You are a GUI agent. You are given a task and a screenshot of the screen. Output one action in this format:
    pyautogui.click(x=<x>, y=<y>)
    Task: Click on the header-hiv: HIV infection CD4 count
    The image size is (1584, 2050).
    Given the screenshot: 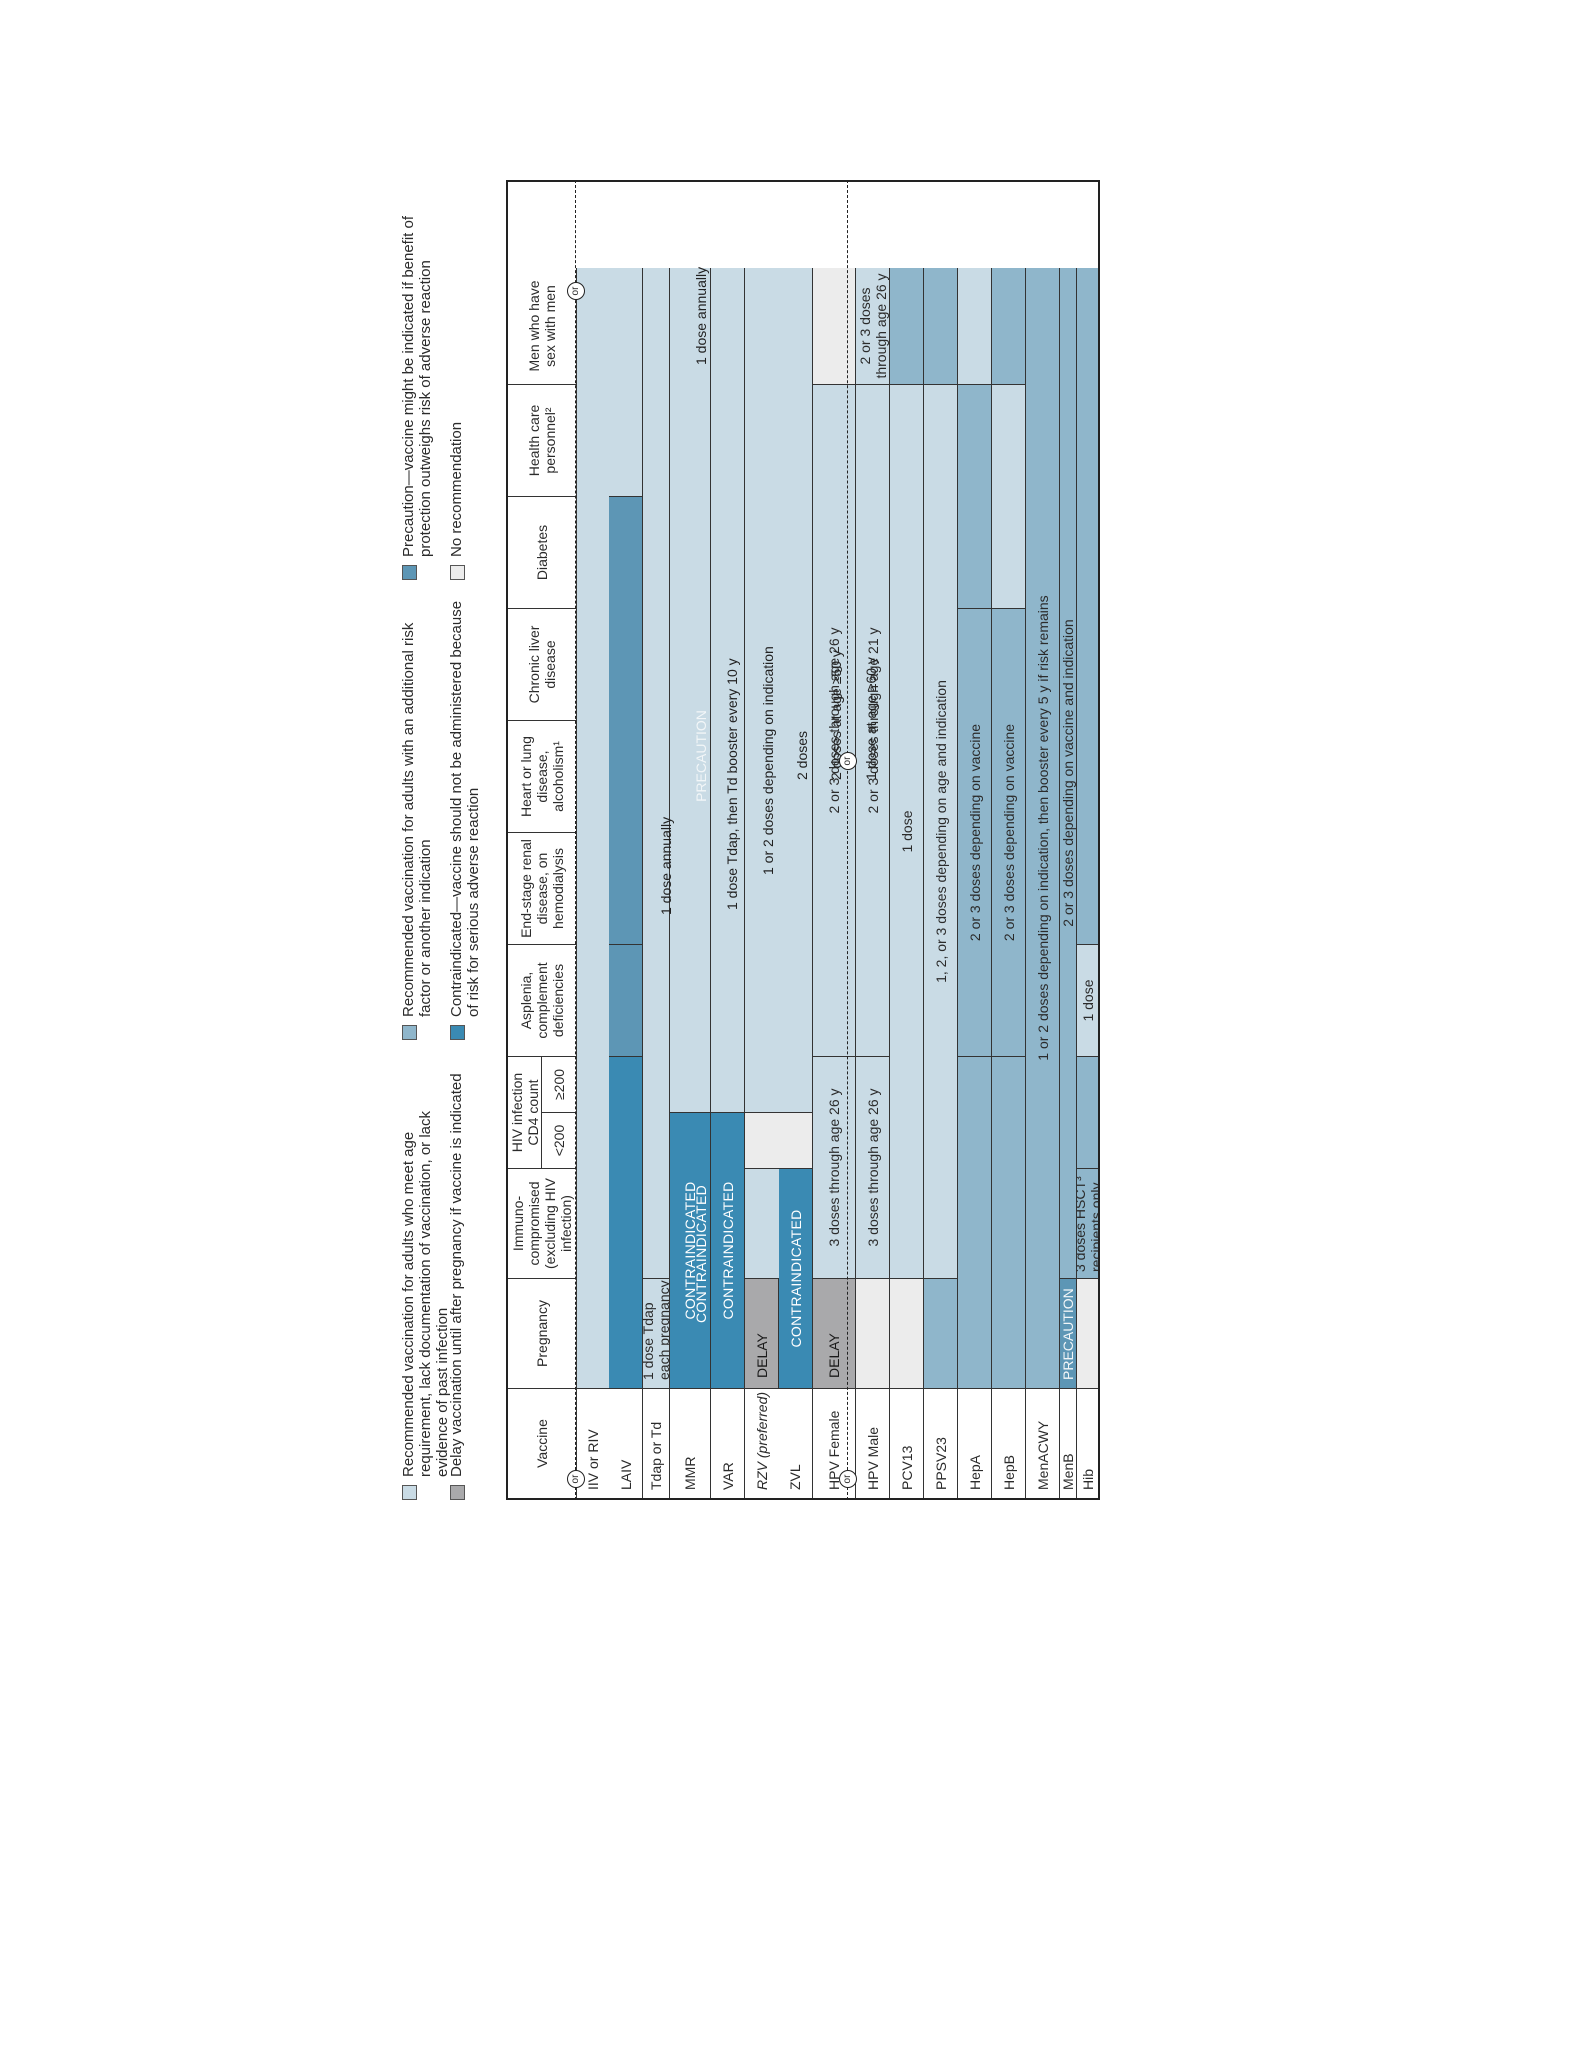 What is the action you would take?
    pyautogui.click(x=525, y=1112)
    